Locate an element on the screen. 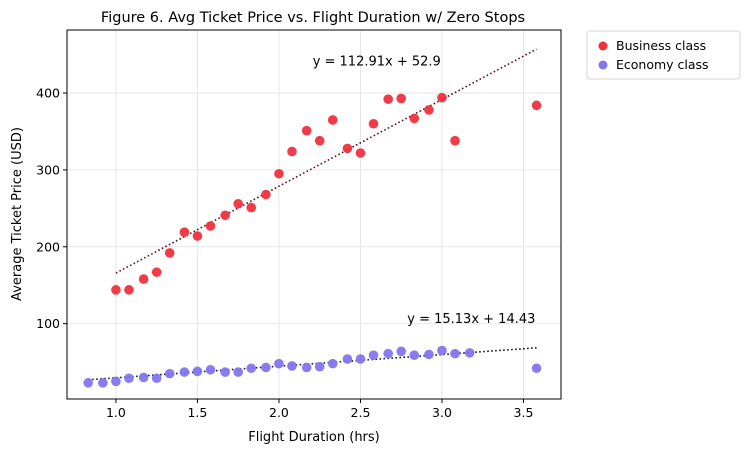  y-axis-label: Average Ticket Price (USD) is located at coordinates (17, 214).